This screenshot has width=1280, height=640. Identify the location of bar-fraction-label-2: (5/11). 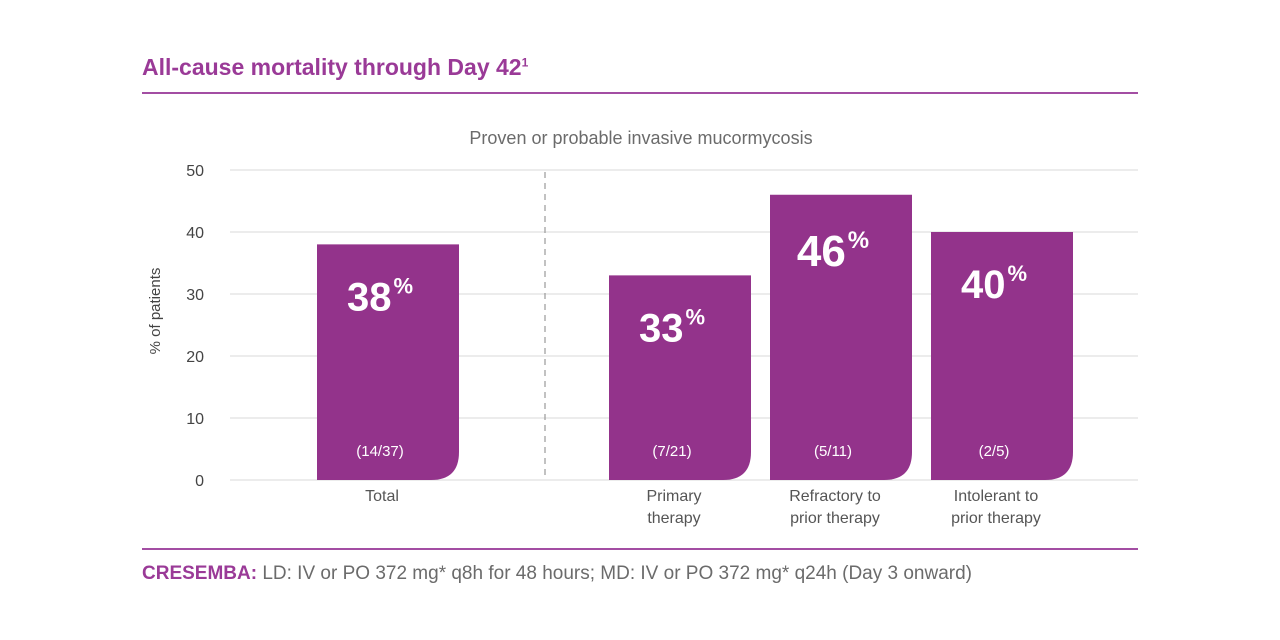
(833, 451).